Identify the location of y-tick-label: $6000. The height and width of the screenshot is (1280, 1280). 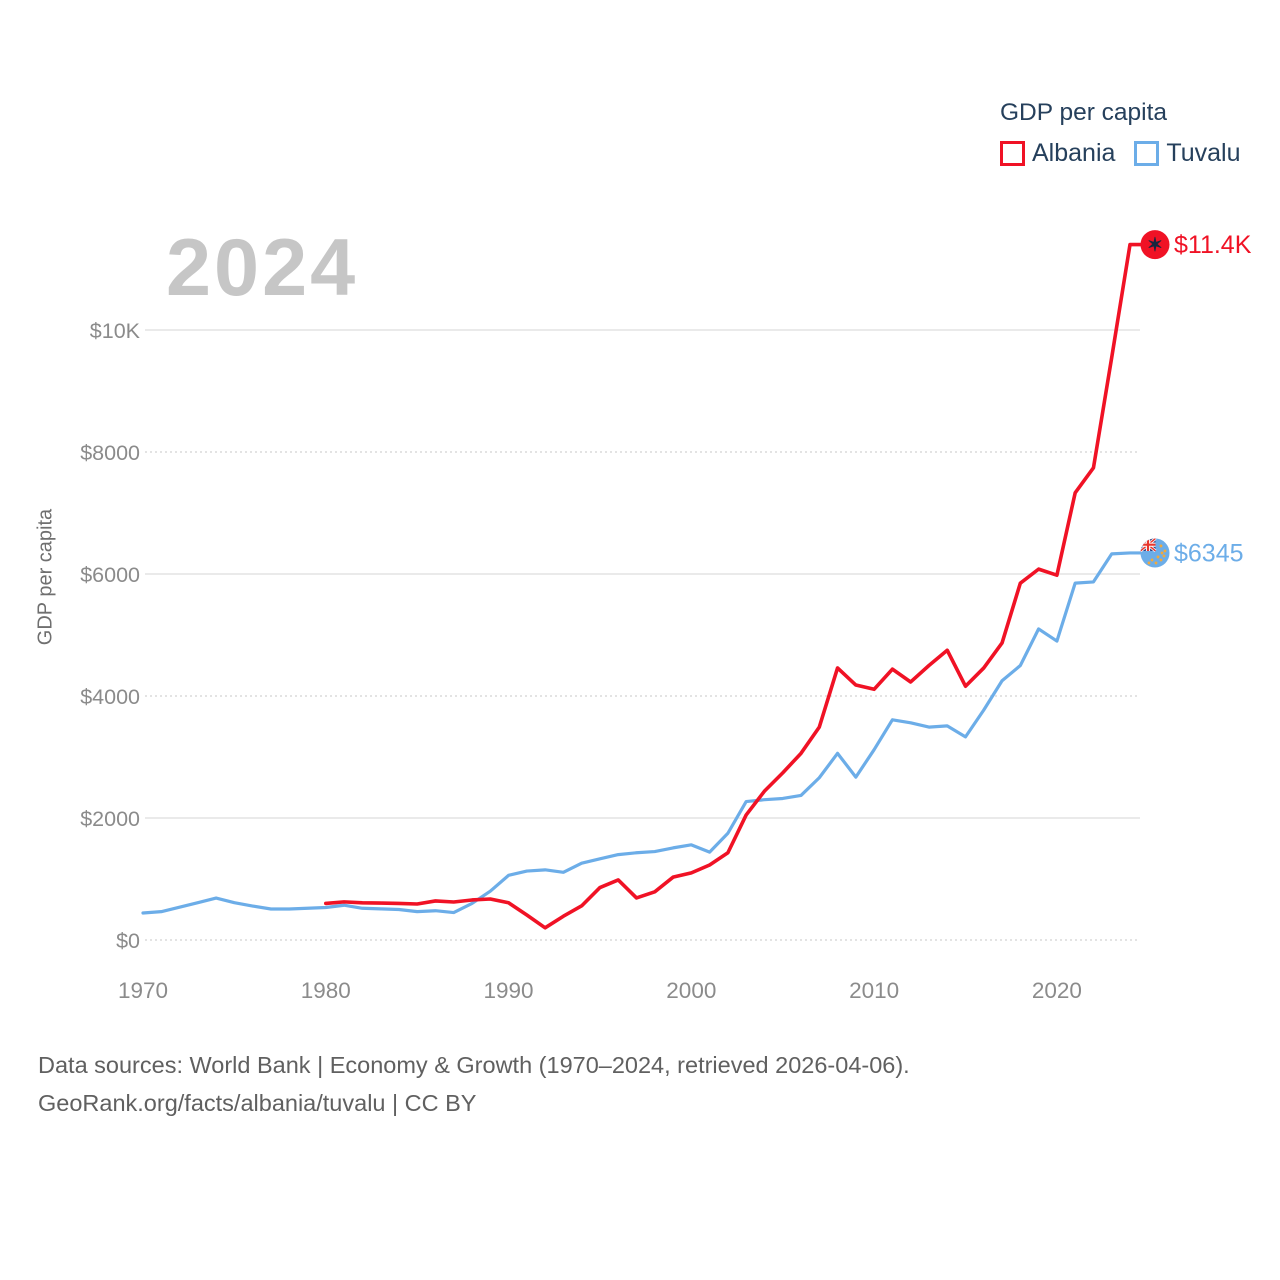
(110, 575).